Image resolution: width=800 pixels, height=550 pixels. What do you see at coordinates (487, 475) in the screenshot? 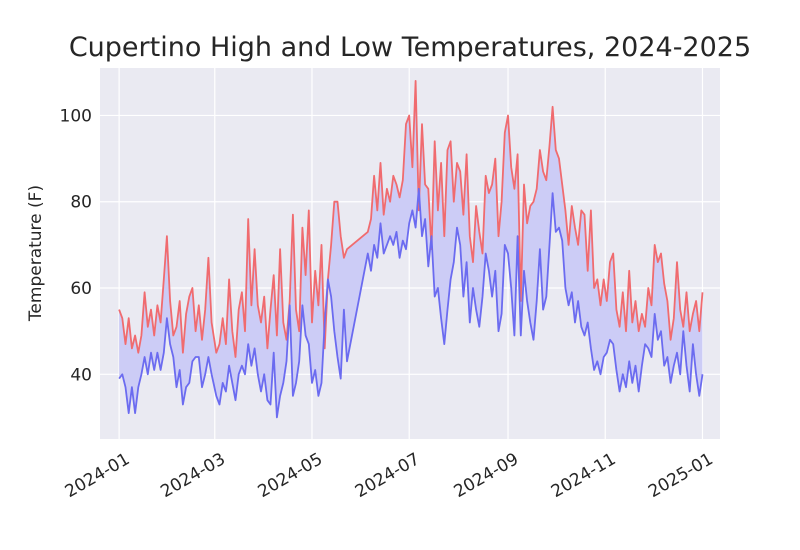
I see `x-tick-label: 2024-09` at bounding box center [487, 475].